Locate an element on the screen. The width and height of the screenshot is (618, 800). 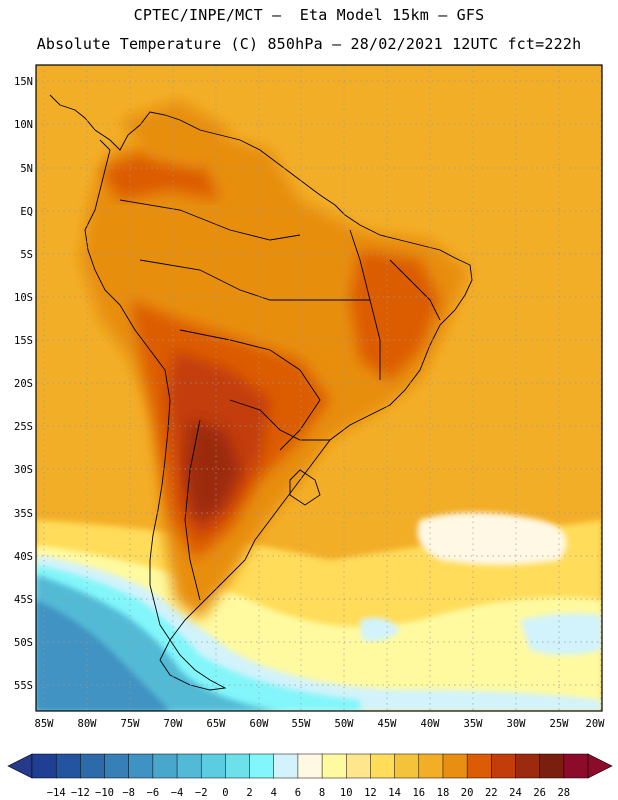
colorbar-tick-label: 28 is located at coordinates (563, 793).